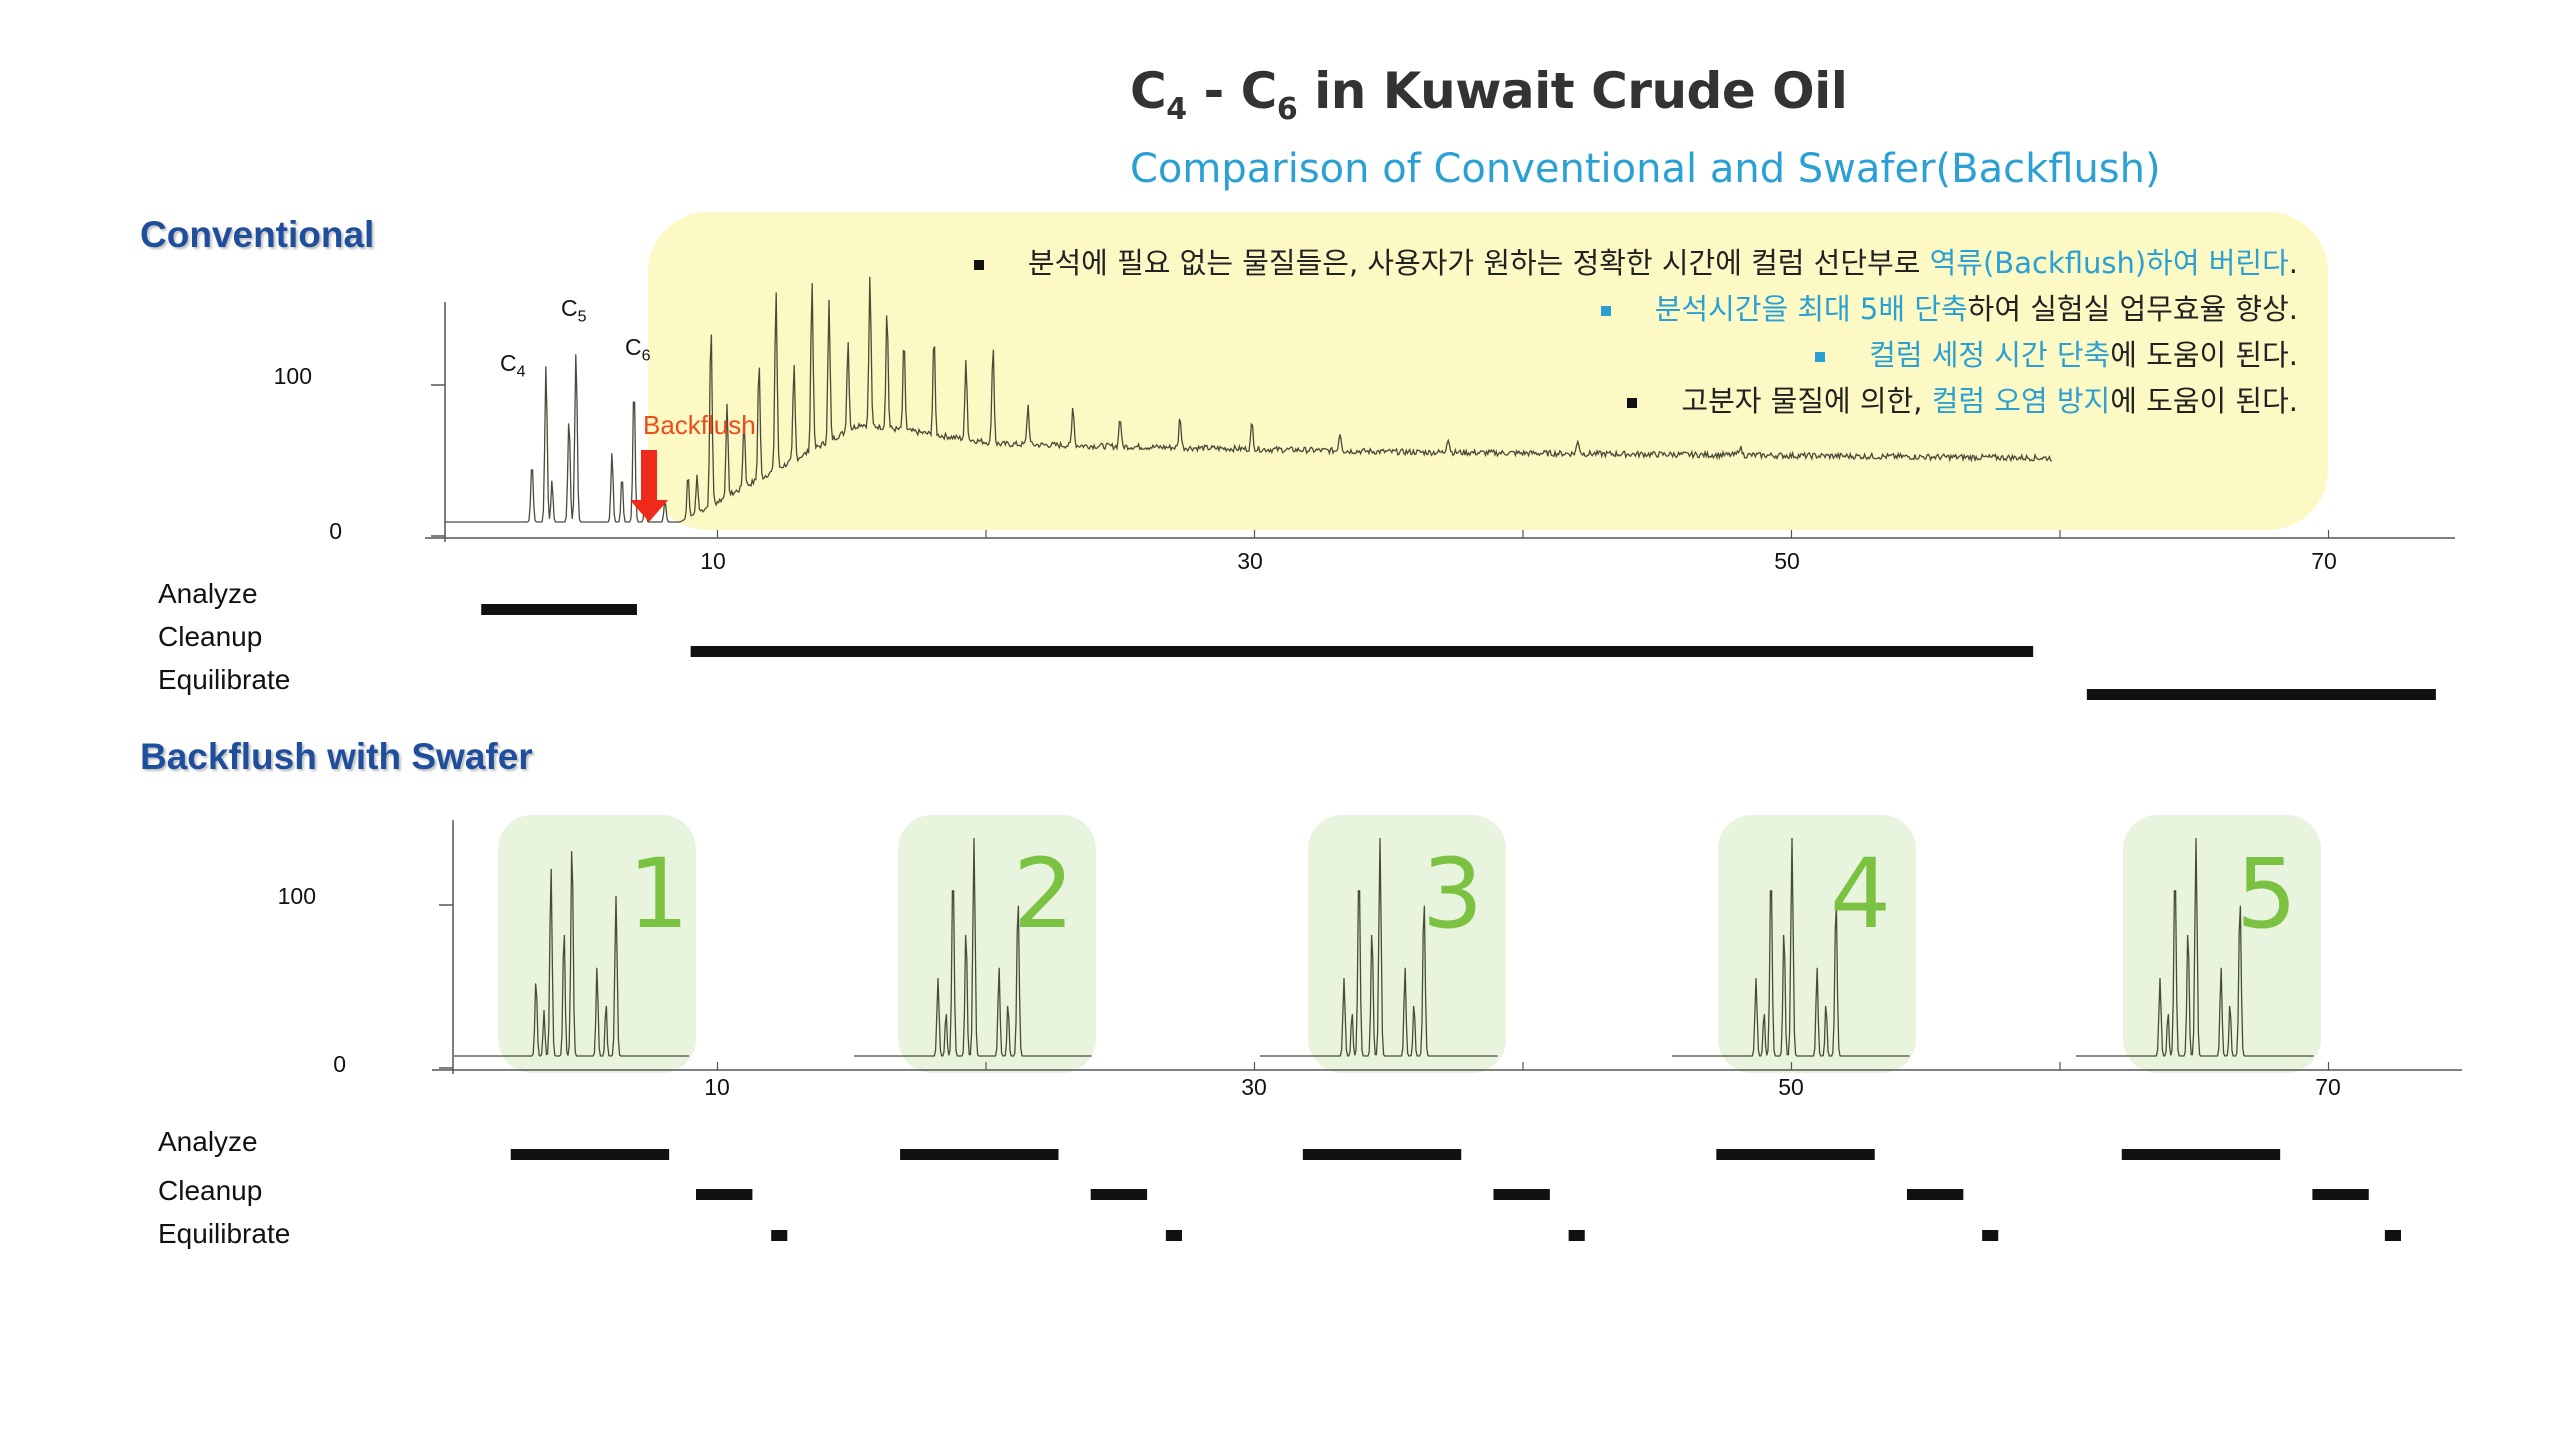 This screenshot has width=2560, height=1440. Describe the element at coordinates (1453, 894) in the screenshot. I see `run-number-3: 3` at that location.